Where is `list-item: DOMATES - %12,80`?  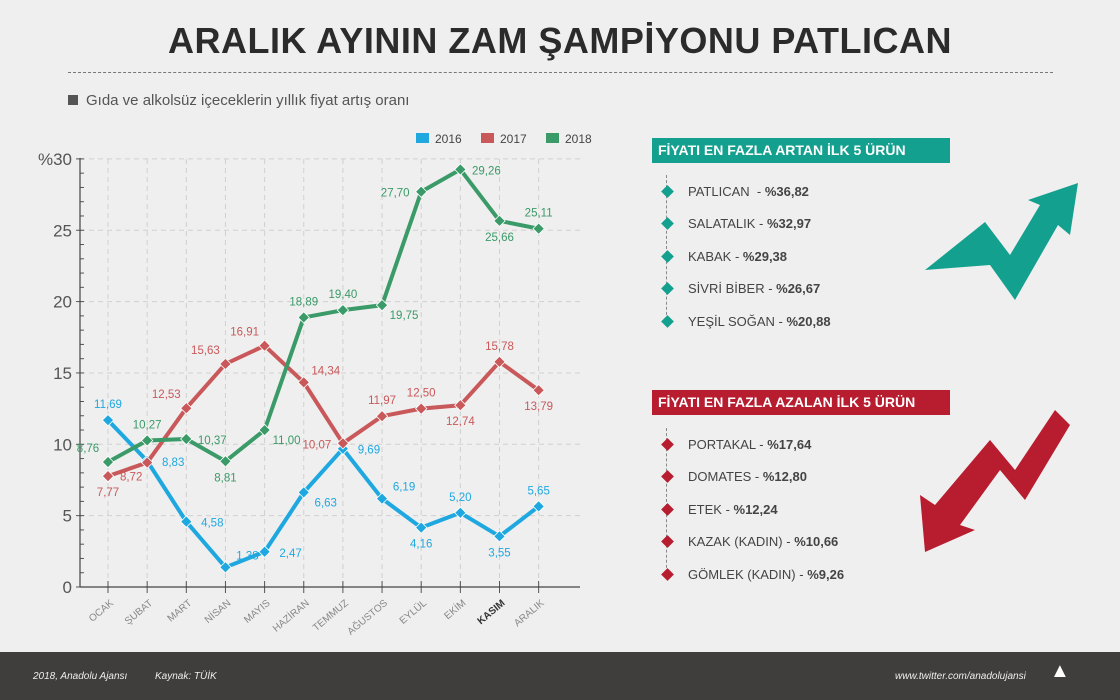 list-item: DOMATES - %12,80 is located at coordinates (752, 477).